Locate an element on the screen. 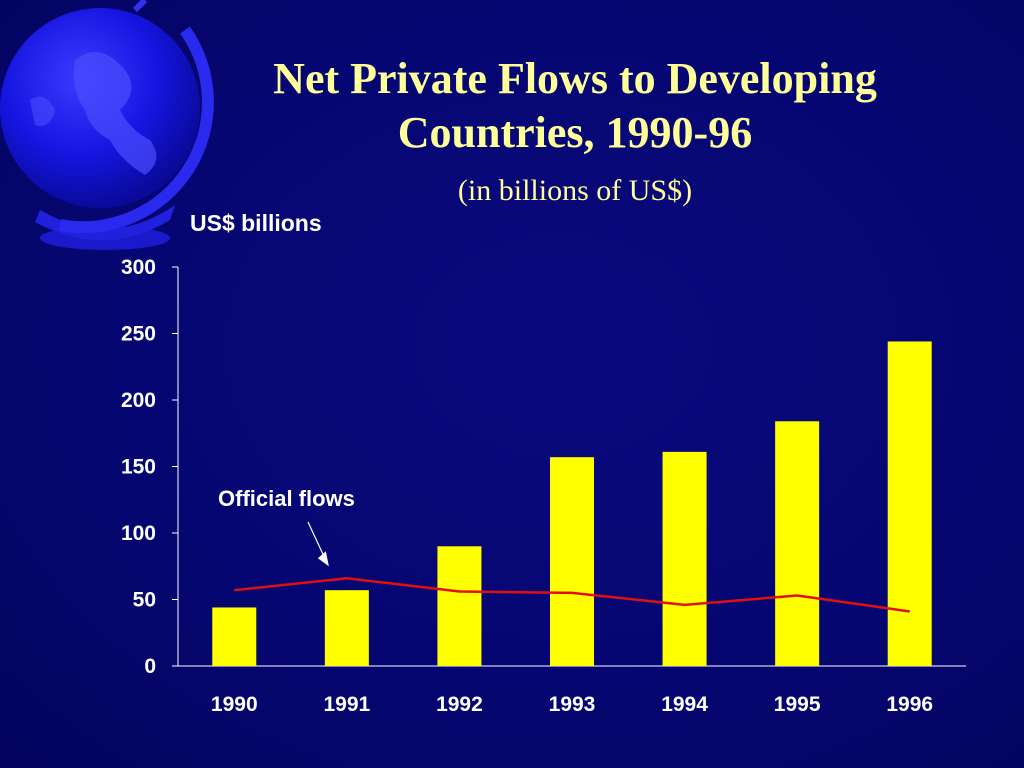  x-tick-label: 1991 is located at coordinates (346, 704).